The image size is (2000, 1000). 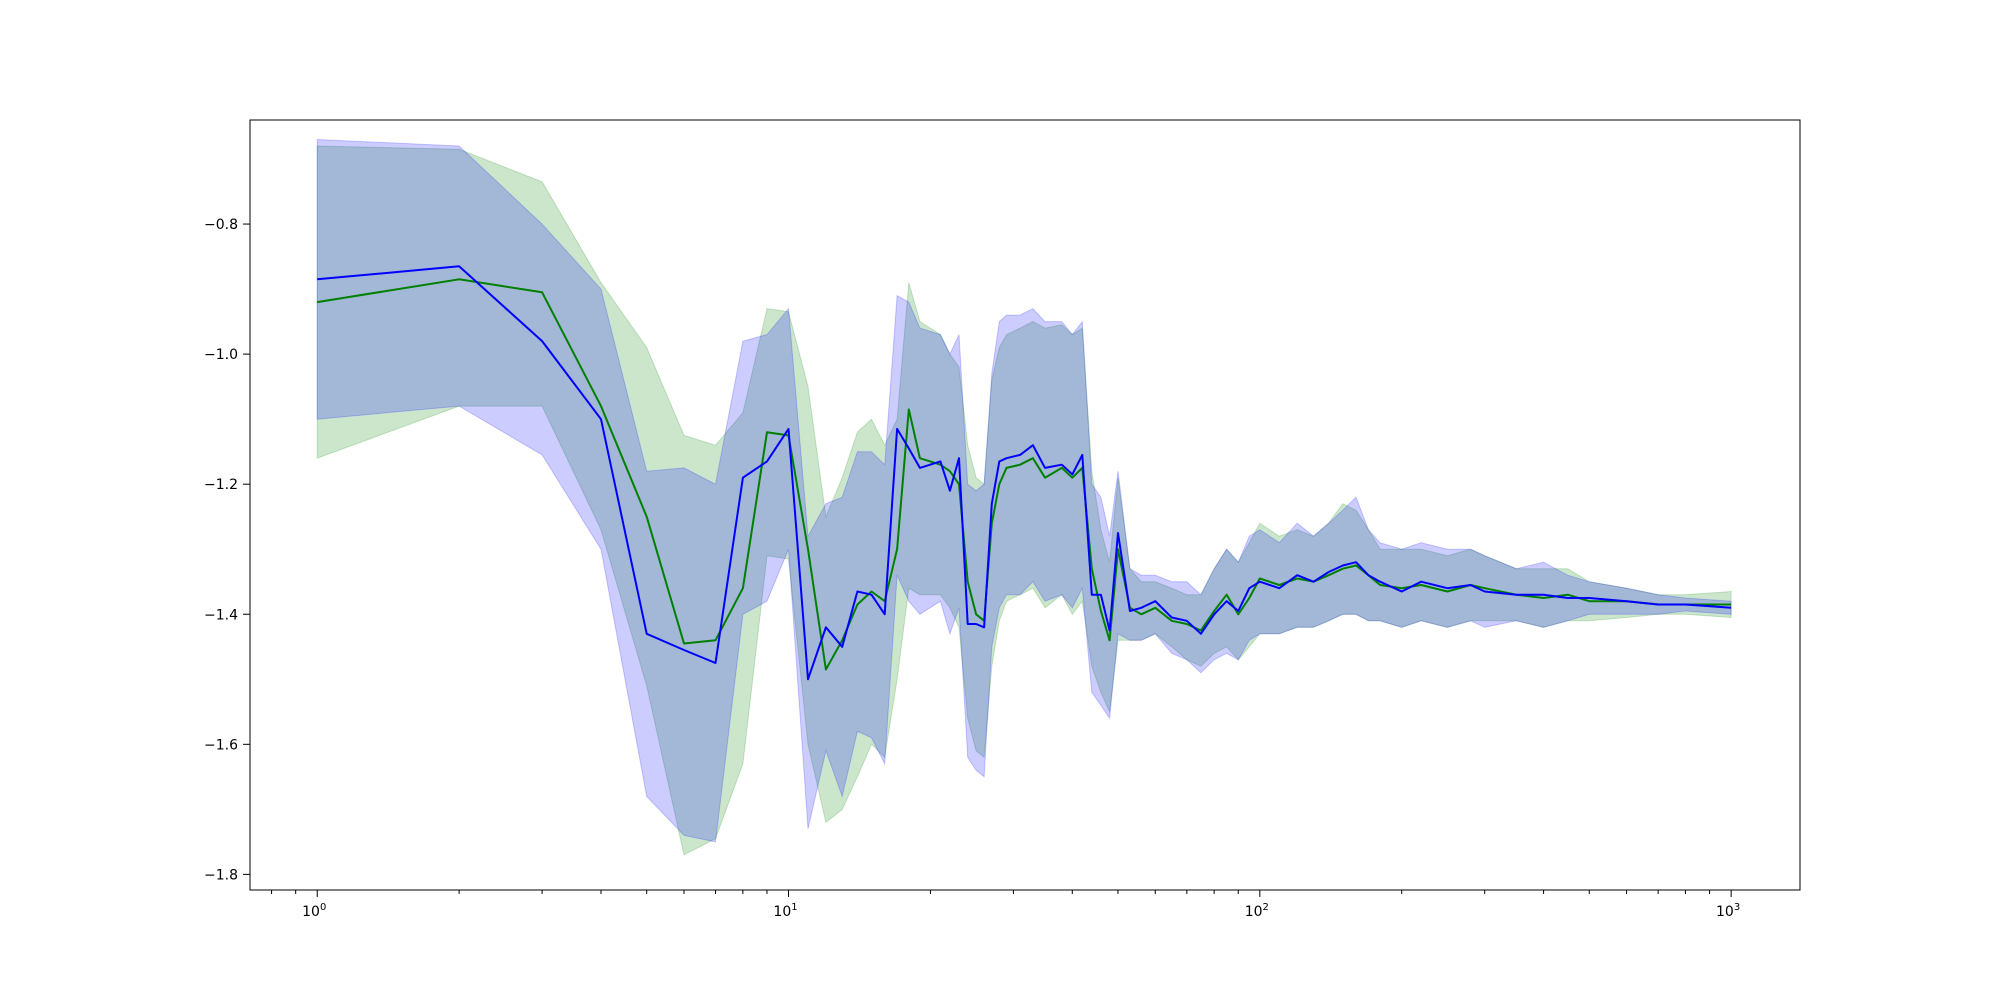 I want to click on x-axis: 100 101 102 103, so click(x=1005, y=905).